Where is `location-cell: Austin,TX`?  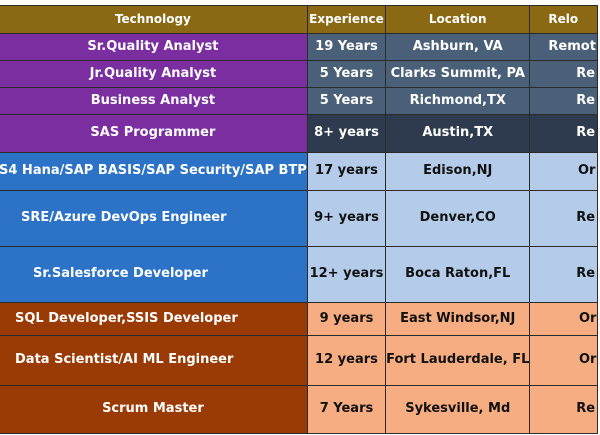 location-cell: Austin,TX is located at coordinates (458, 133).